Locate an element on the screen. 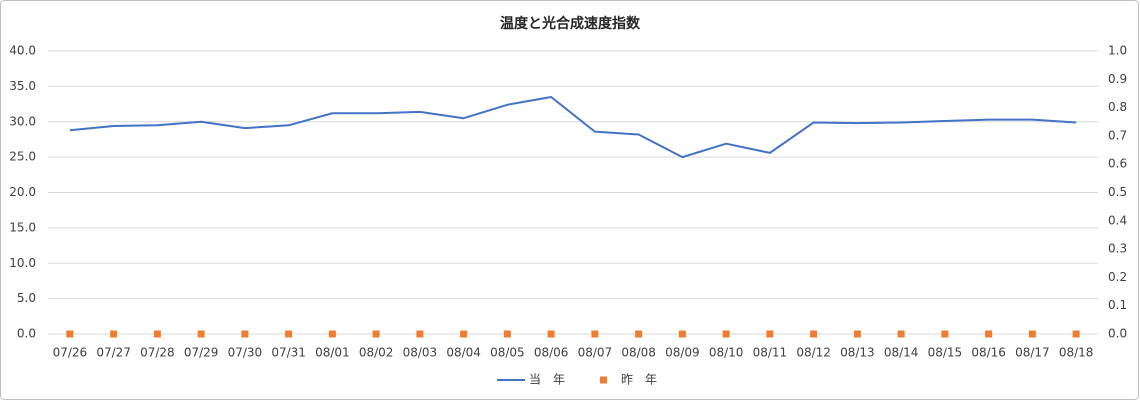  x-tick-label: 08/04 is located at coordinates (463, 353).